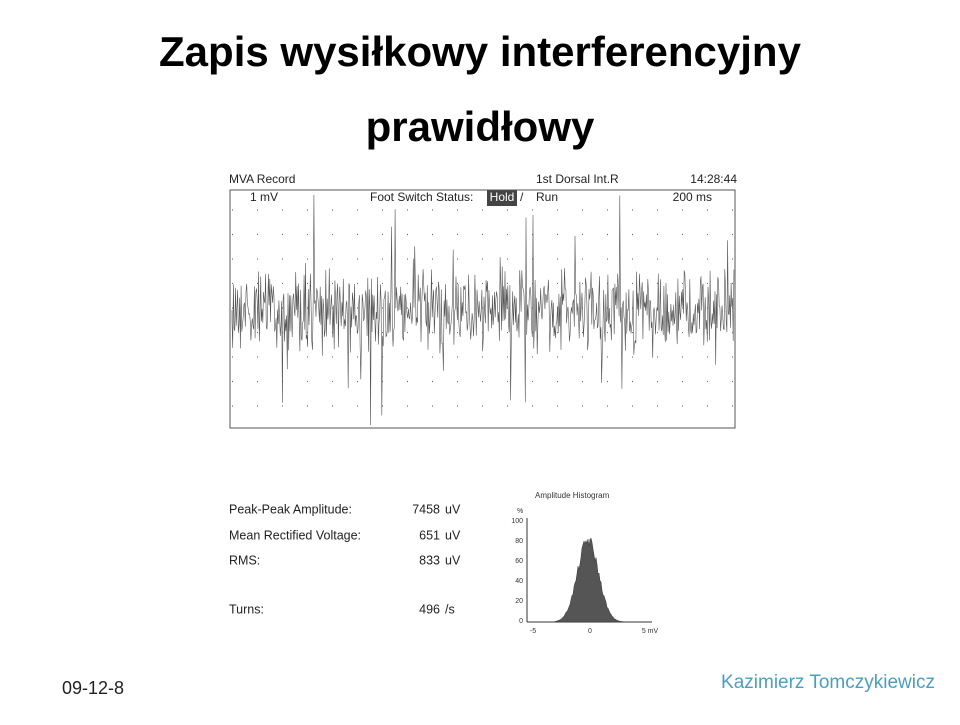 This screenshot has height=725, width=960. What do you see at coordinates (692, 197) in the screenshot?
I see `sweep: 200 ms` at bounding box center [692, 197].